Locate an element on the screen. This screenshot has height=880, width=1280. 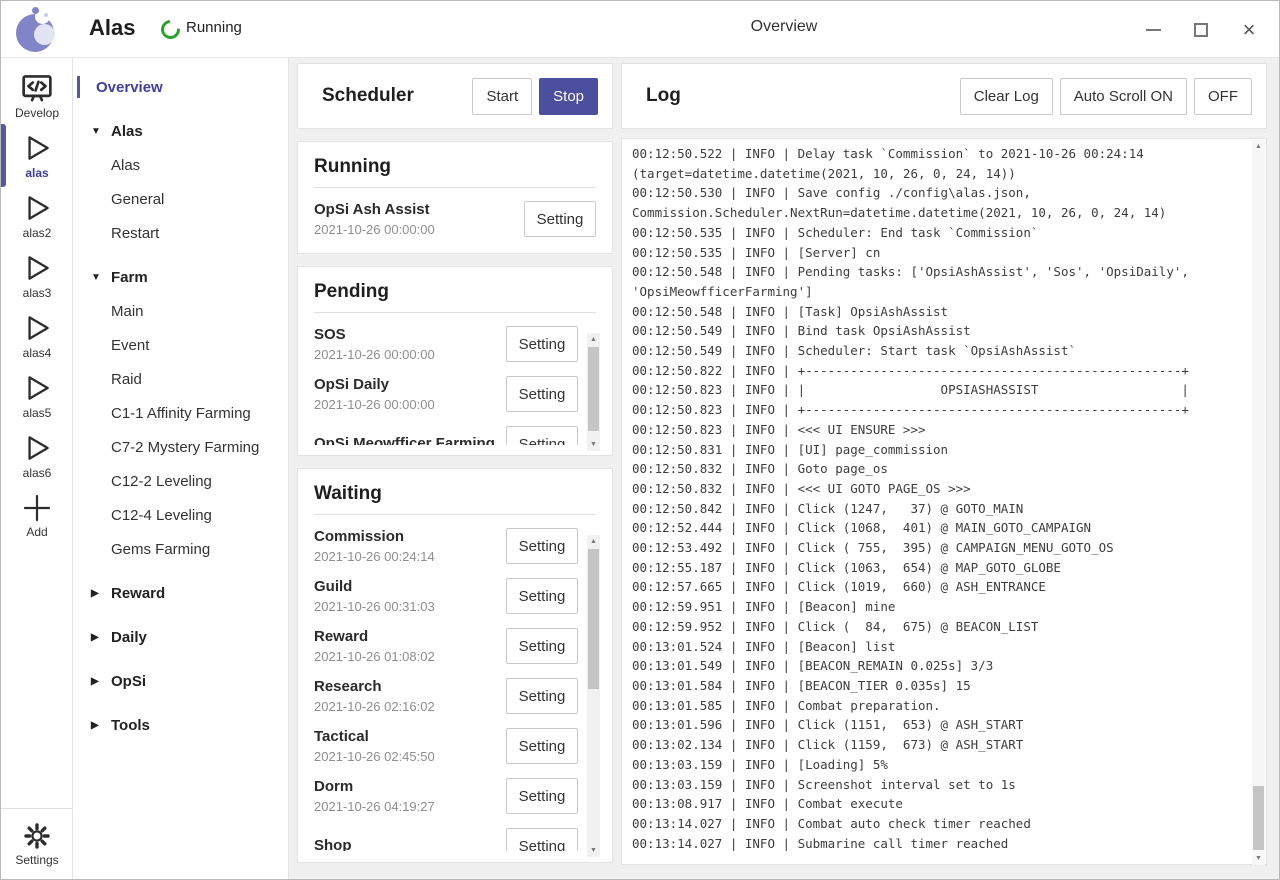
nav-item: ▶ Daily is located at coordinates (180, 637).